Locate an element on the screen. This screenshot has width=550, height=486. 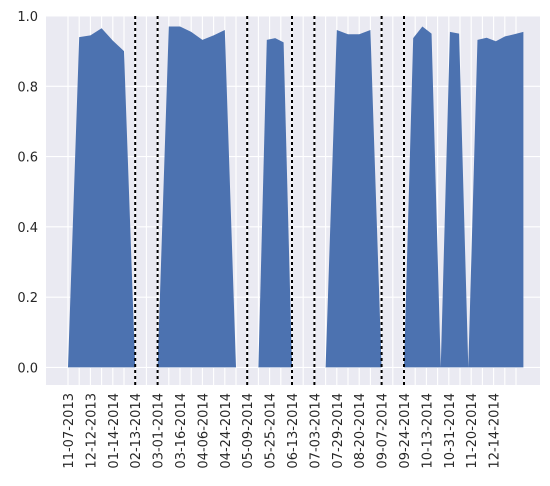
x-tick-label: 08-20-2014 is located at coordinates (360, 431).